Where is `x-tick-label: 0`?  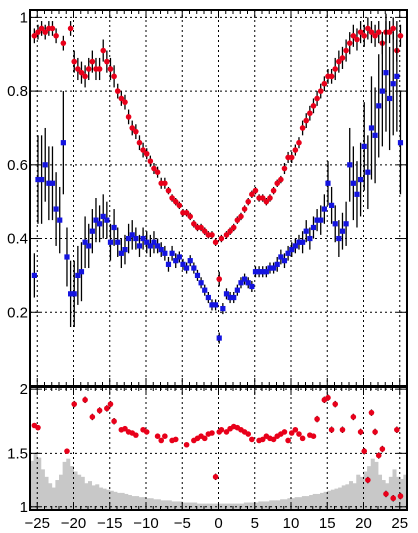
x-tick-label: 0 is located at coordinates (218, 523).